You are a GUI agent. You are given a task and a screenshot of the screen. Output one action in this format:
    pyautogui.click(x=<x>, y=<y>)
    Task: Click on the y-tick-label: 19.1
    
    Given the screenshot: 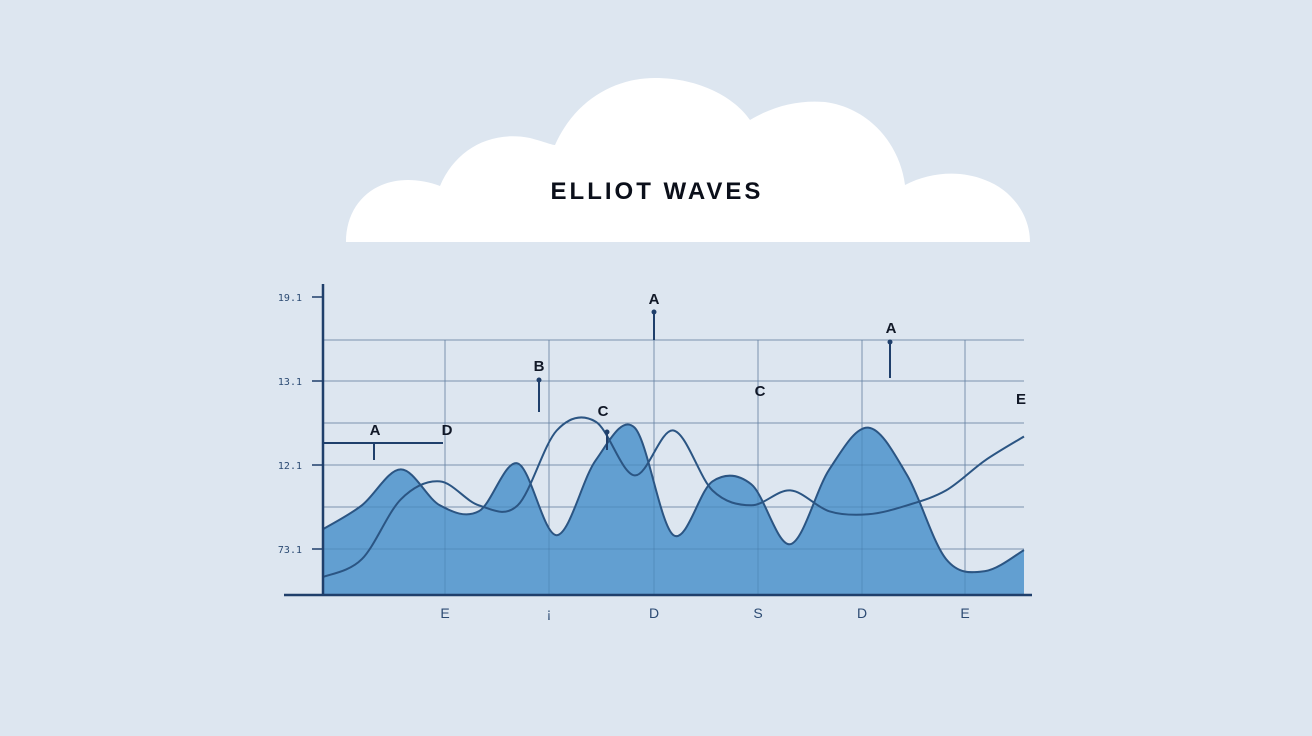 What is the action you would take?
    pyautogui.click(x=290, y=298)
    